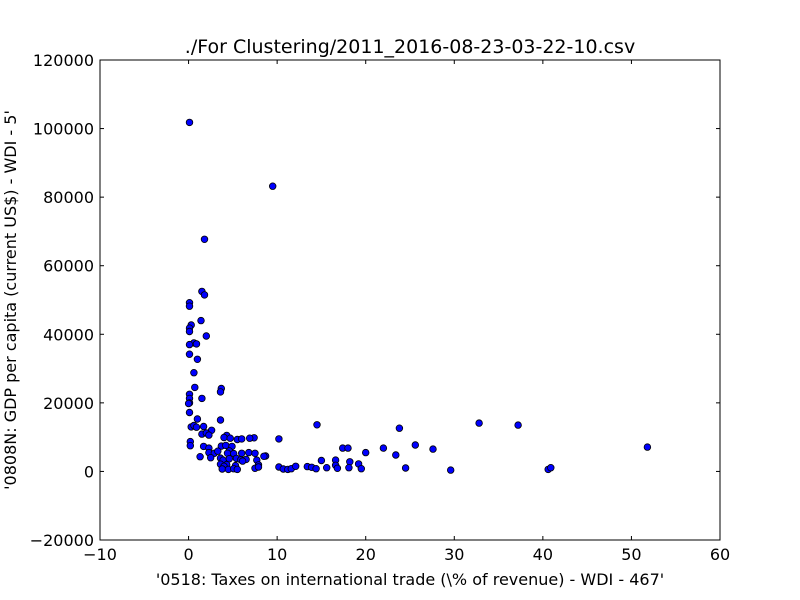 The height and width of the screenshot is (600, 800). I want to click on y-tick-label: 40000, so click(68, 334).